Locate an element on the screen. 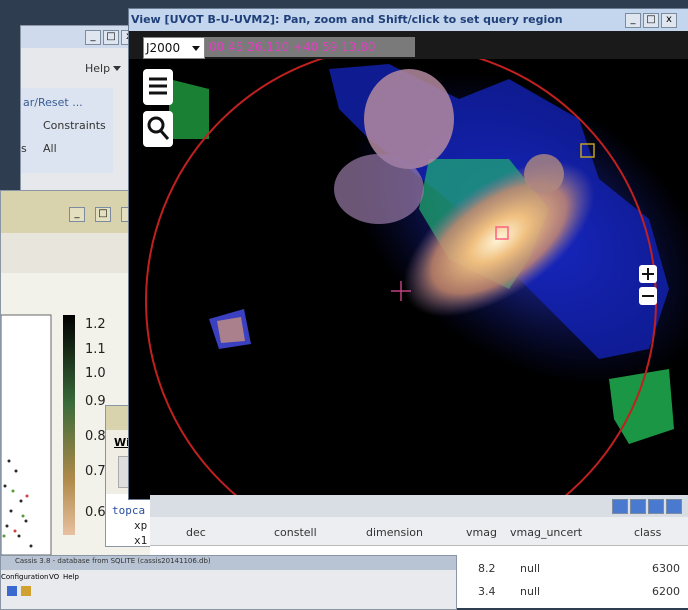 Image resolution: width=688 pixels, height=610 pixels. menu-item: Help is located at coordinates (71, 577).